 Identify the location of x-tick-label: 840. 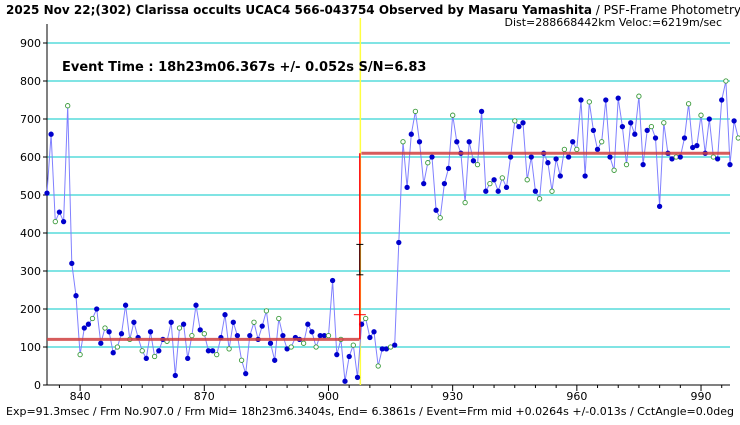
(80, 396).